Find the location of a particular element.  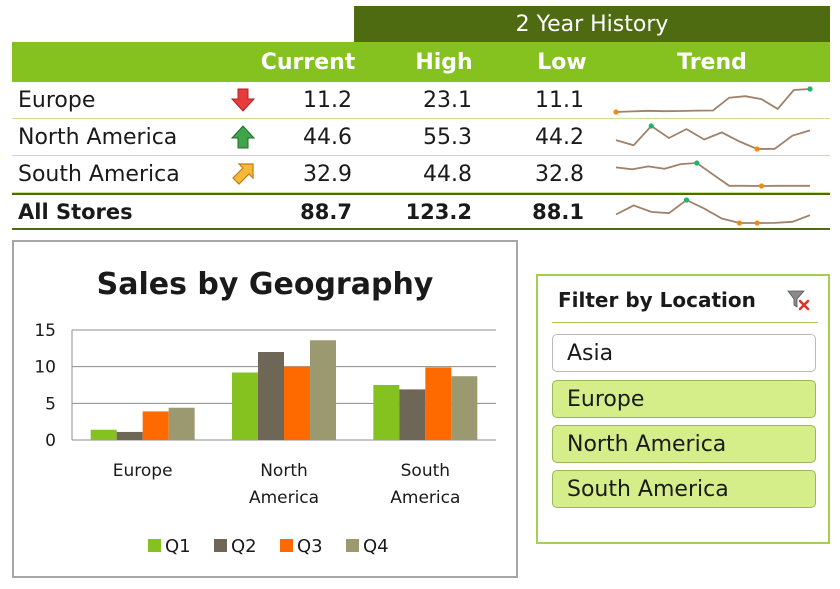

header-trend: Trend is located at coordinates (712, 62).